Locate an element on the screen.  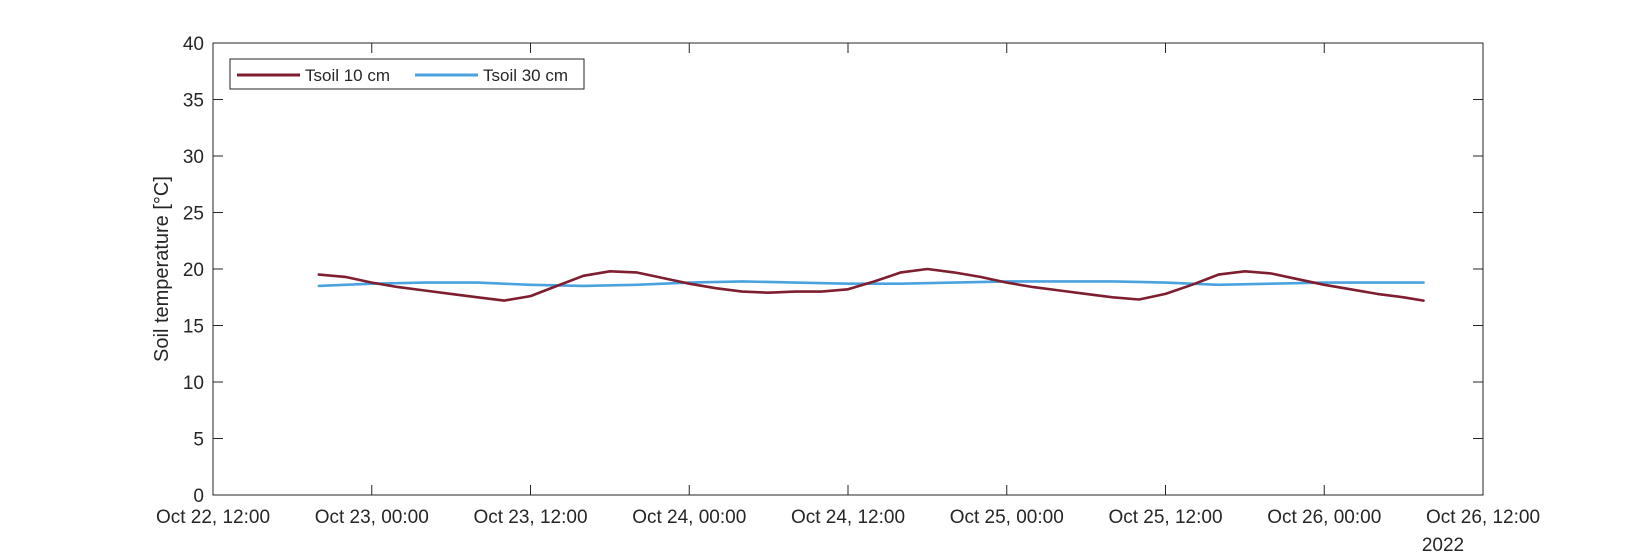
series-line-tsoil-30-cm is located at coordinates (871, 284).